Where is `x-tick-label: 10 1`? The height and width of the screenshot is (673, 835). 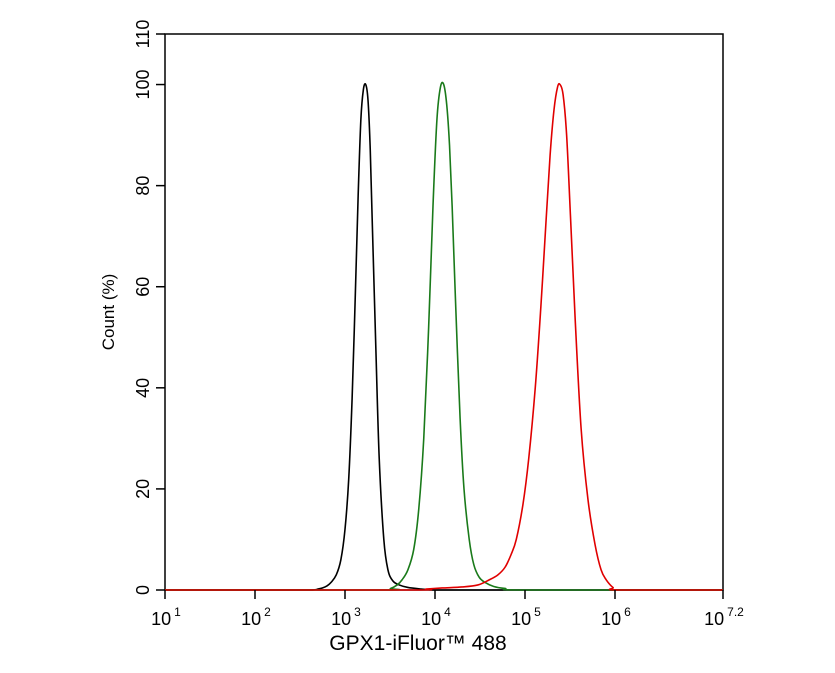 x-tick-label: 10 1 is located at coordinates (166, 617).